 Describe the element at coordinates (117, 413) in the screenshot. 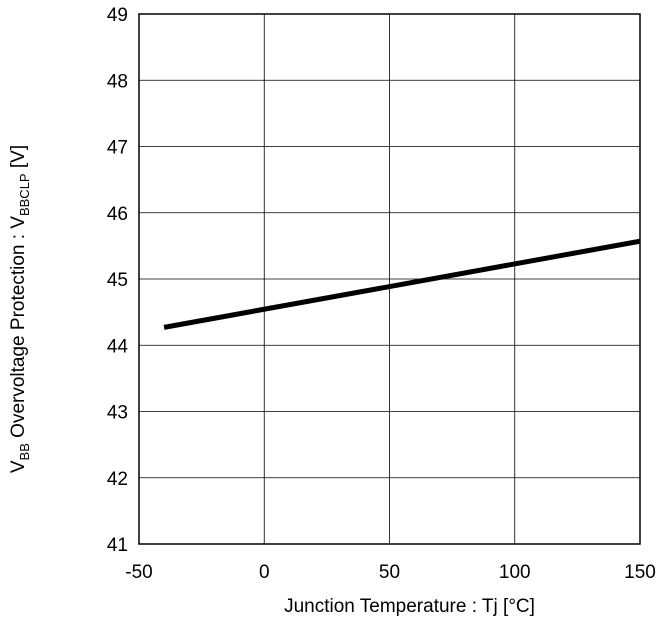

I see `y-tick-label: 43` at that location.